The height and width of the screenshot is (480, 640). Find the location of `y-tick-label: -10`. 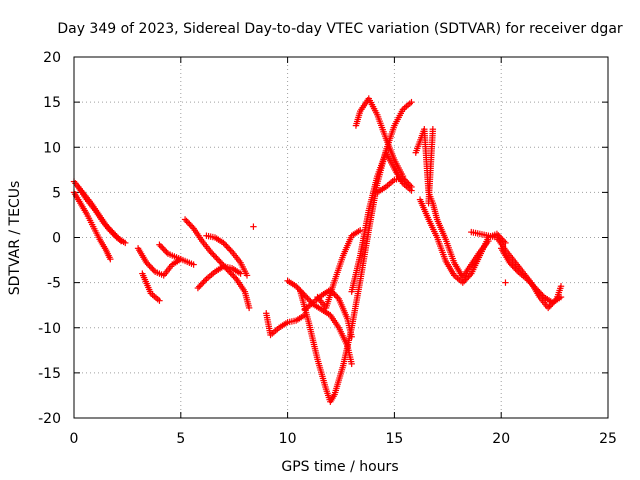

y-tick-label: -10 is located at coordinates (49, 329).